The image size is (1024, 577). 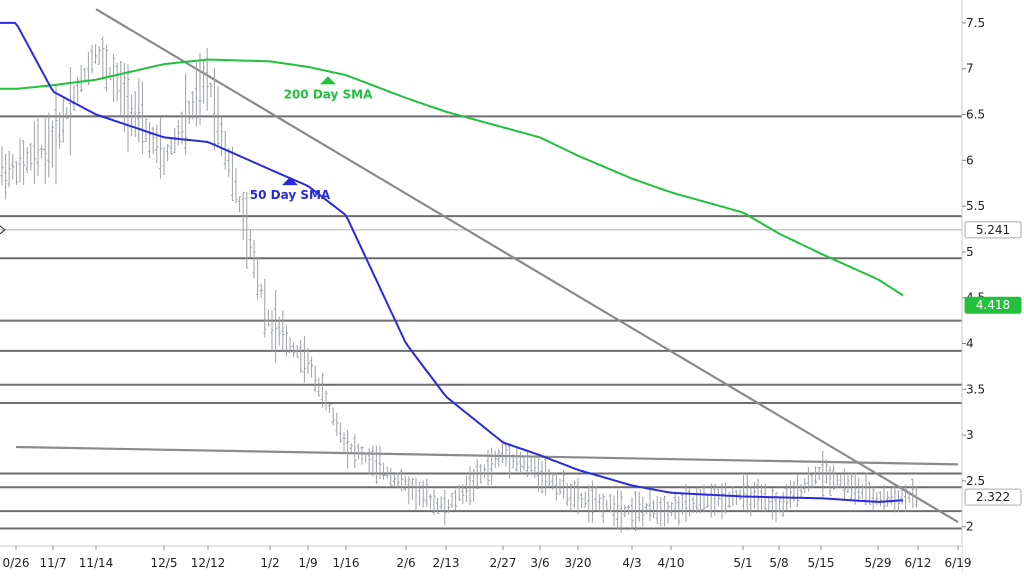 I want to click on y-axis-panel, so click(x=993, y=286).